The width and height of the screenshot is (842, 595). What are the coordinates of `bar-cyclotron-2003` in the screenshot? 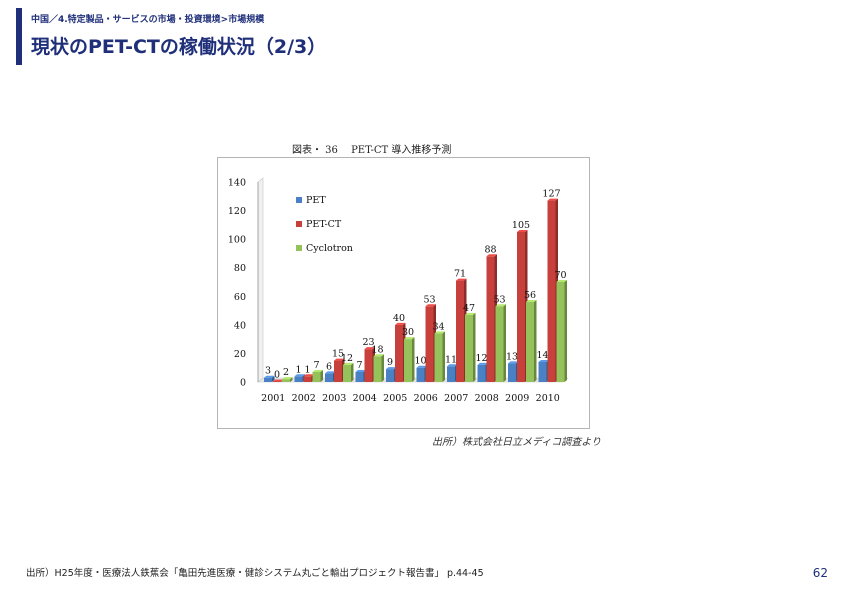 It's located at (348, 372).